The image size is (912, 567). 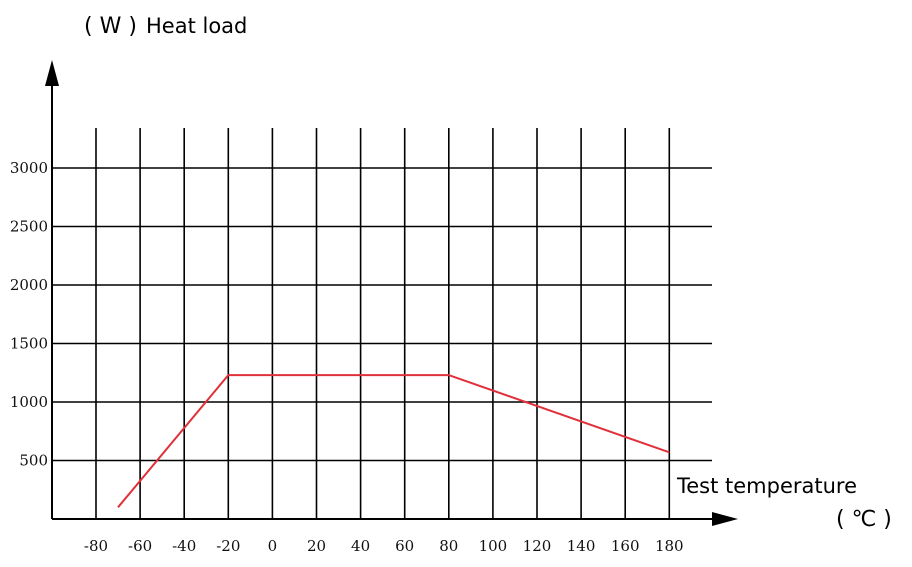 What do you see at coordinates (140, 546) in the screenshot?
I see `x-tick-label: -60` at bounding box center [140, 546].